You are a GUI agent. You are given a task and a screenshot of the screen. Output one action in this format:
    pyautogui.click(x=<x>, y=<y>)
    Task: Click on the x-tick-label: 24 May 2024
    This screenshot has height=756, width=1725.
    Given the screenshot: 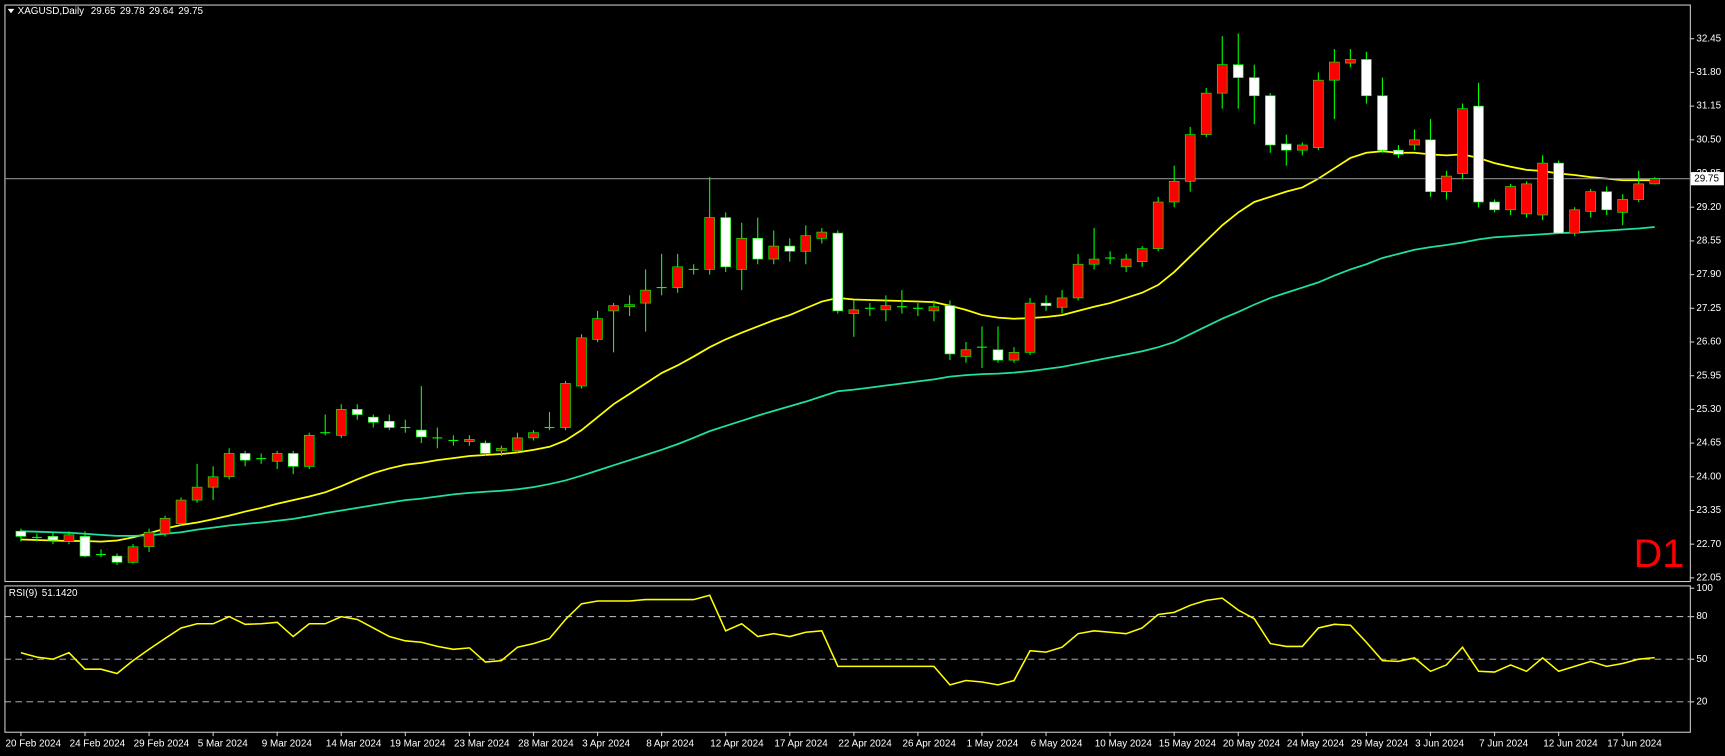 What is the action you would take?
    pyautogui.click(x=1316, y=743)
    